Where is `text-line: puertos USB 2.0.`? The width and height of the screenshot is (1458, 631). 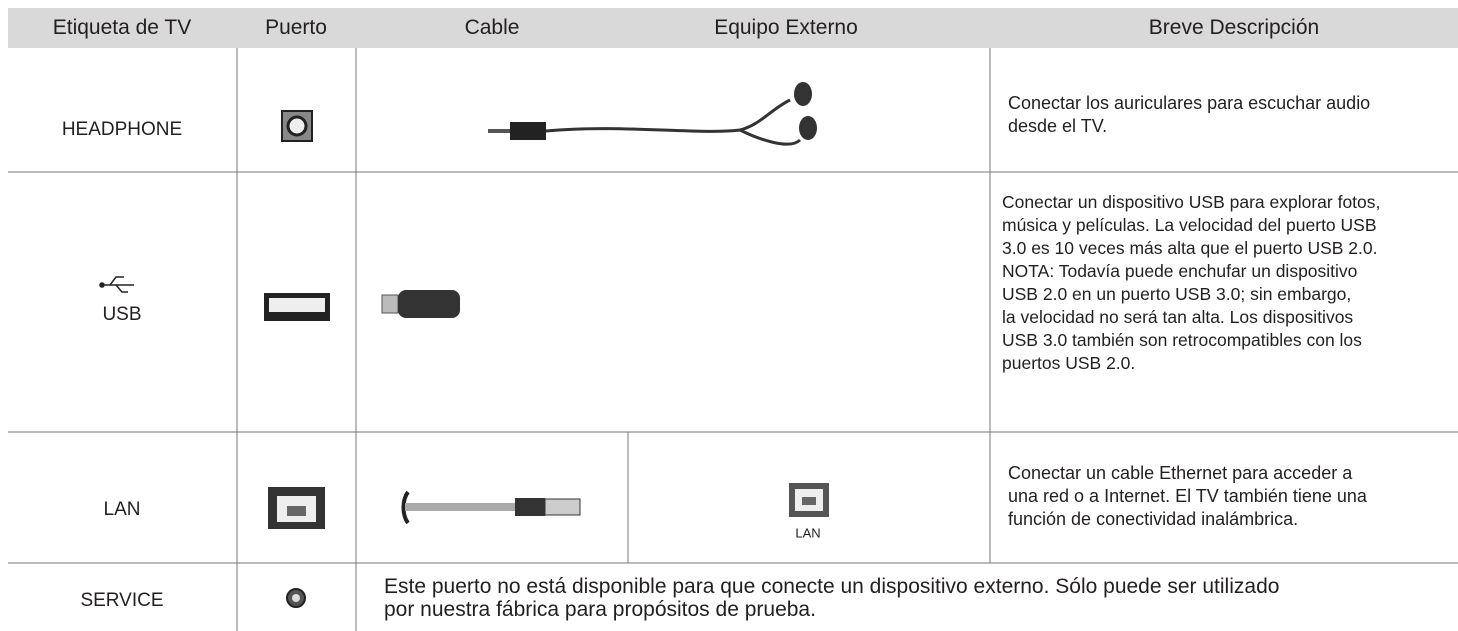
text-line: puertos USB 2.0. is located at coordinates (1069, 363).